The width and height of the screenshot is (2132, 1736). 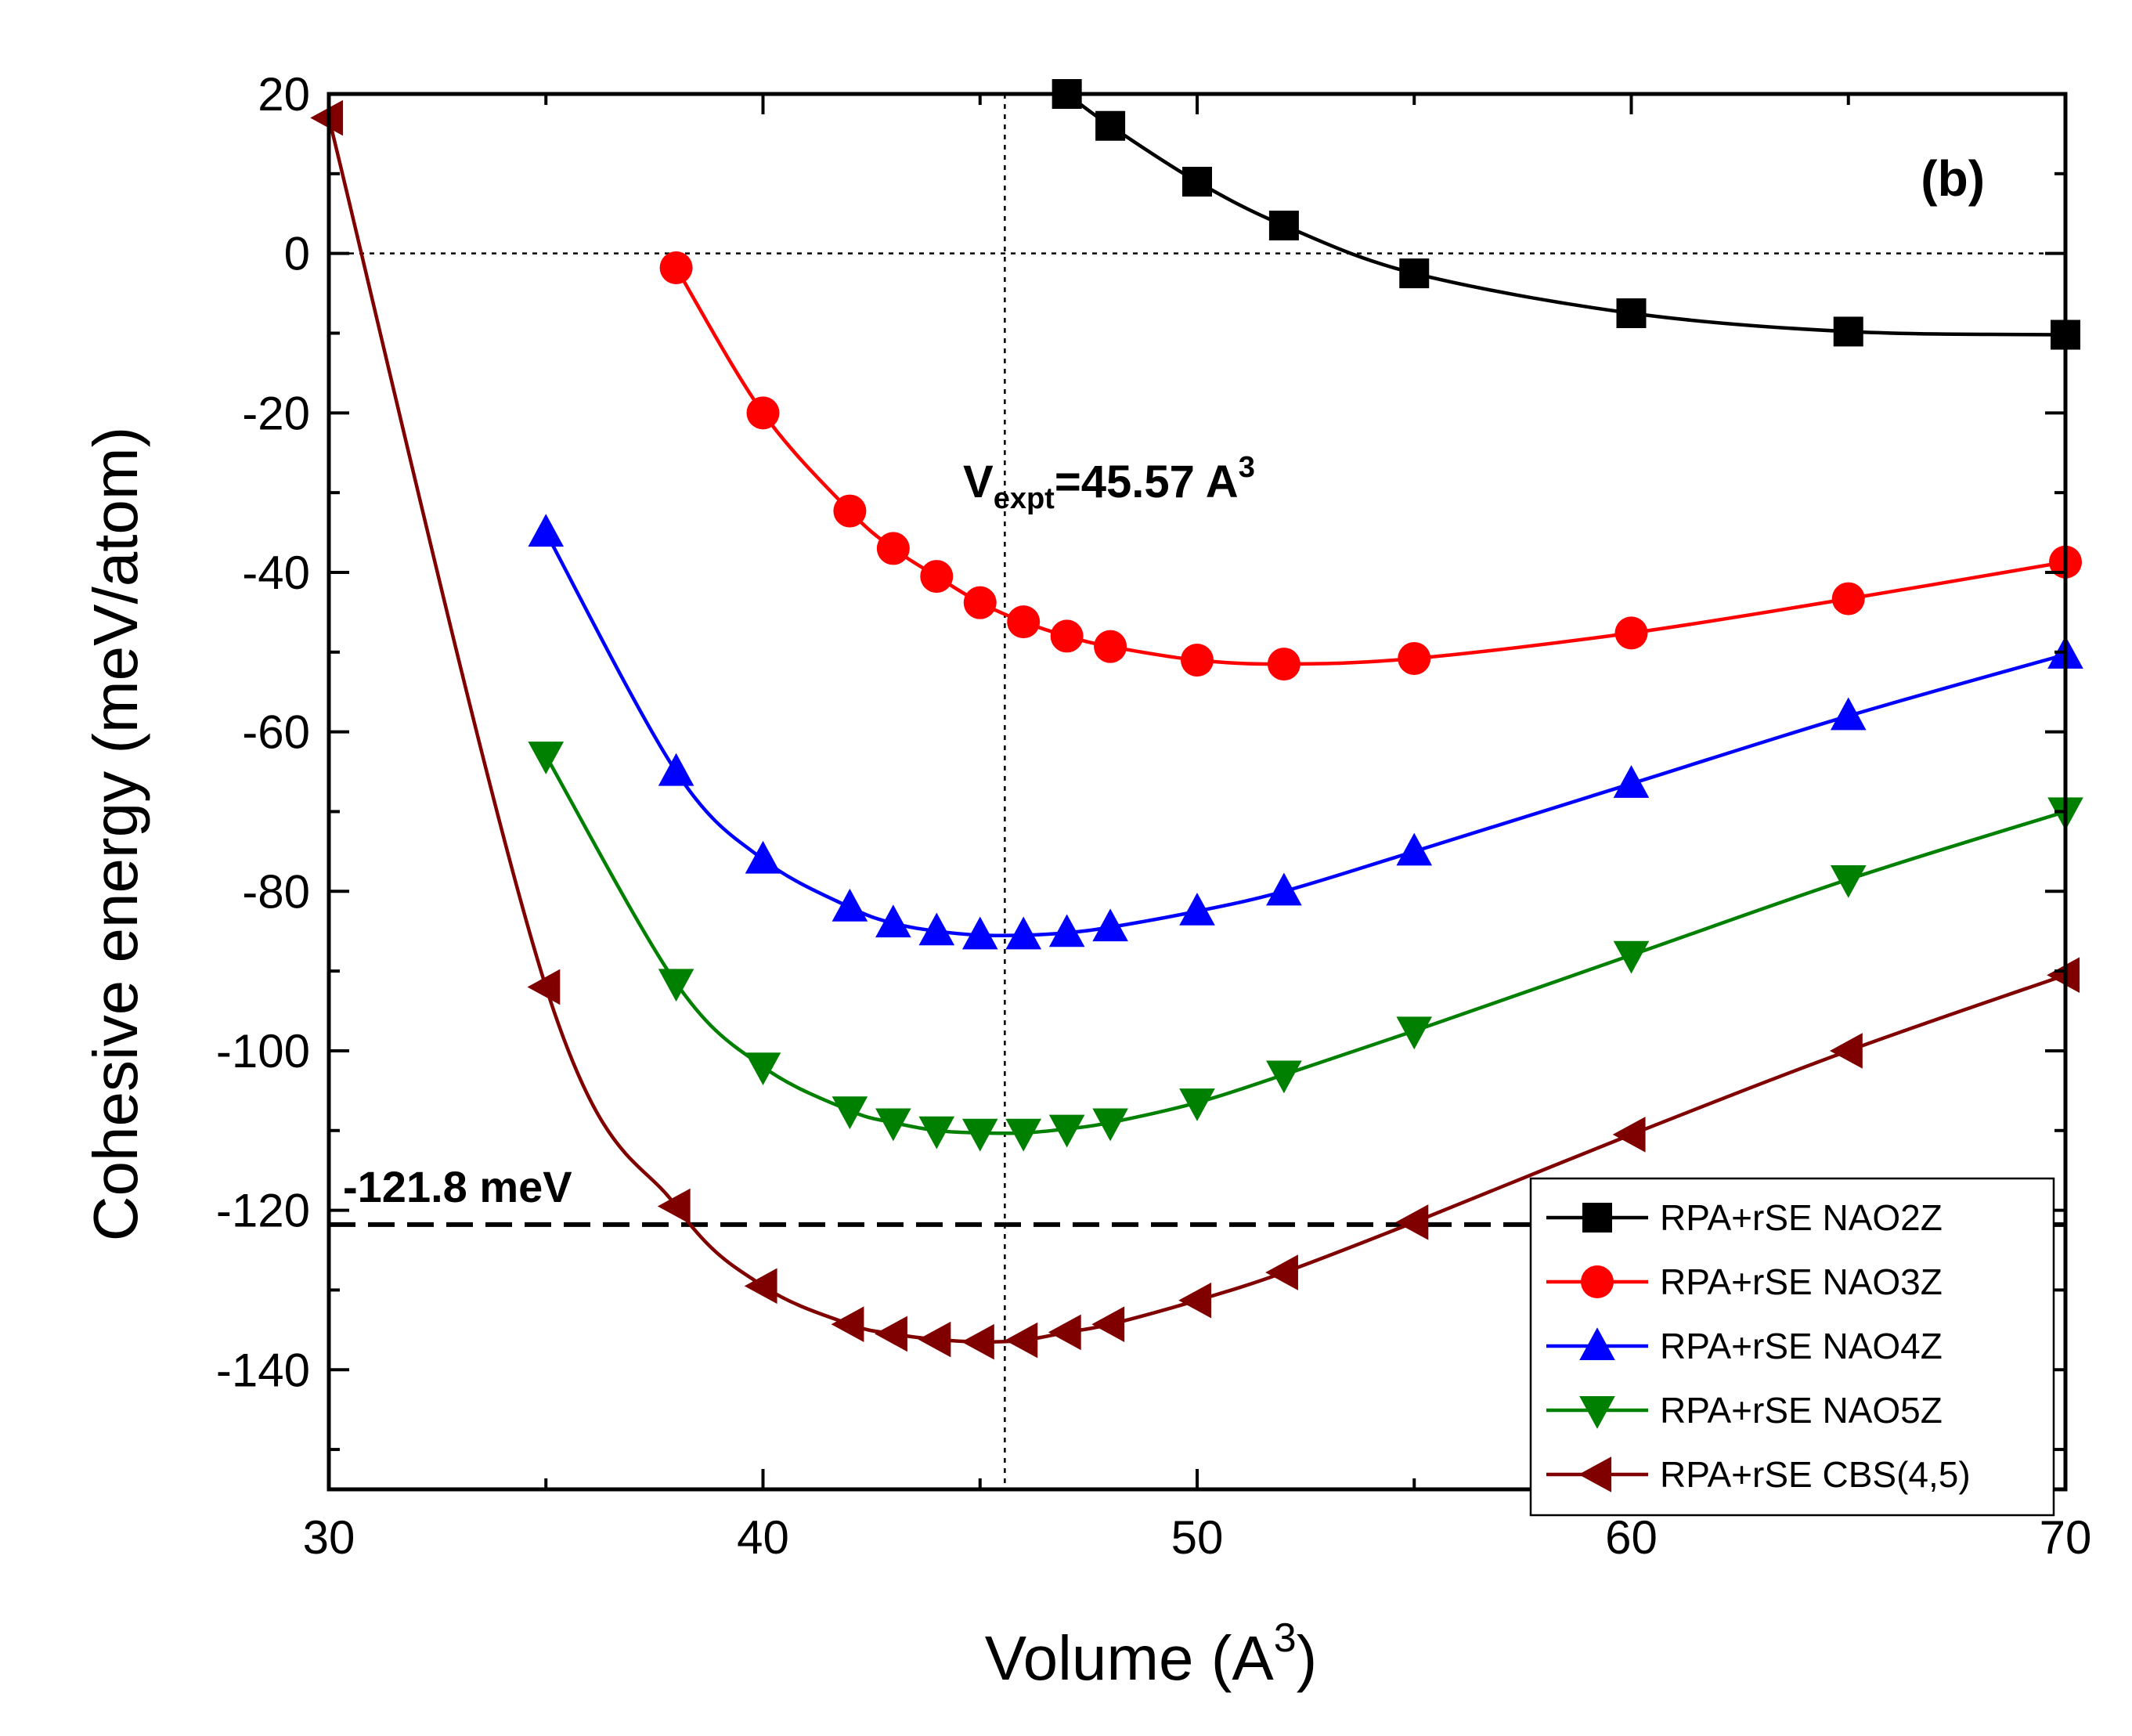 I want to click on y-tick-label--140: -140, so click(x=263, y=1370).